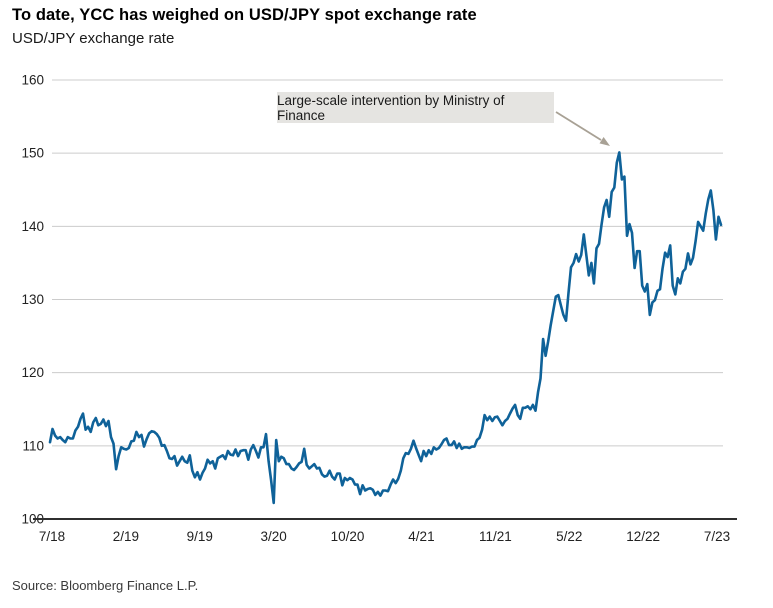  I want to click on annotation-arrow-line, so click(578, 126).